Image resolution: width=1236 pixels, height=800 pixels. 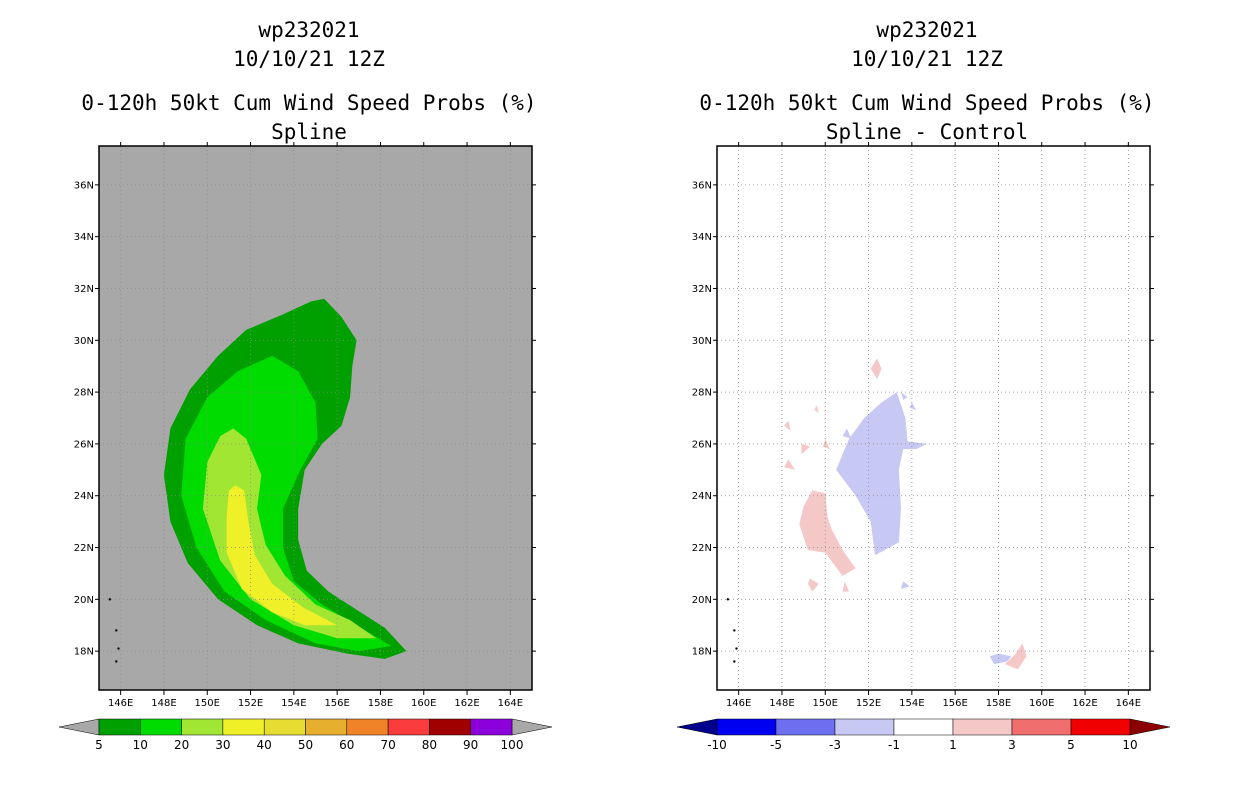 What do you see at coordinates (181, 745) in the screenshot?
I see `colorbar-label: 20` at bounding box center [181, 745].